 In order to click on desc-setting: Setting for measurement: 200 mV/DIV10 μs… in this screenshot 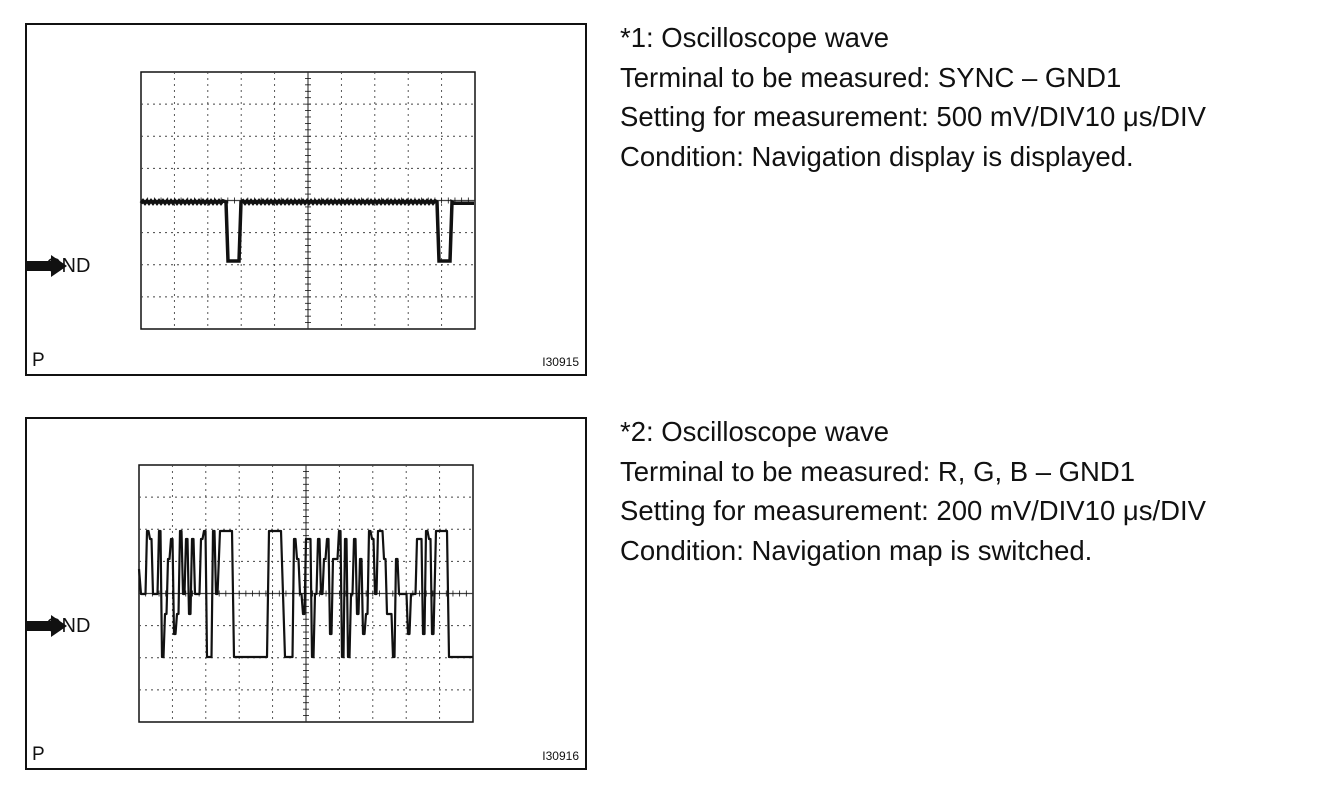, I will do `click(913, 510)`.